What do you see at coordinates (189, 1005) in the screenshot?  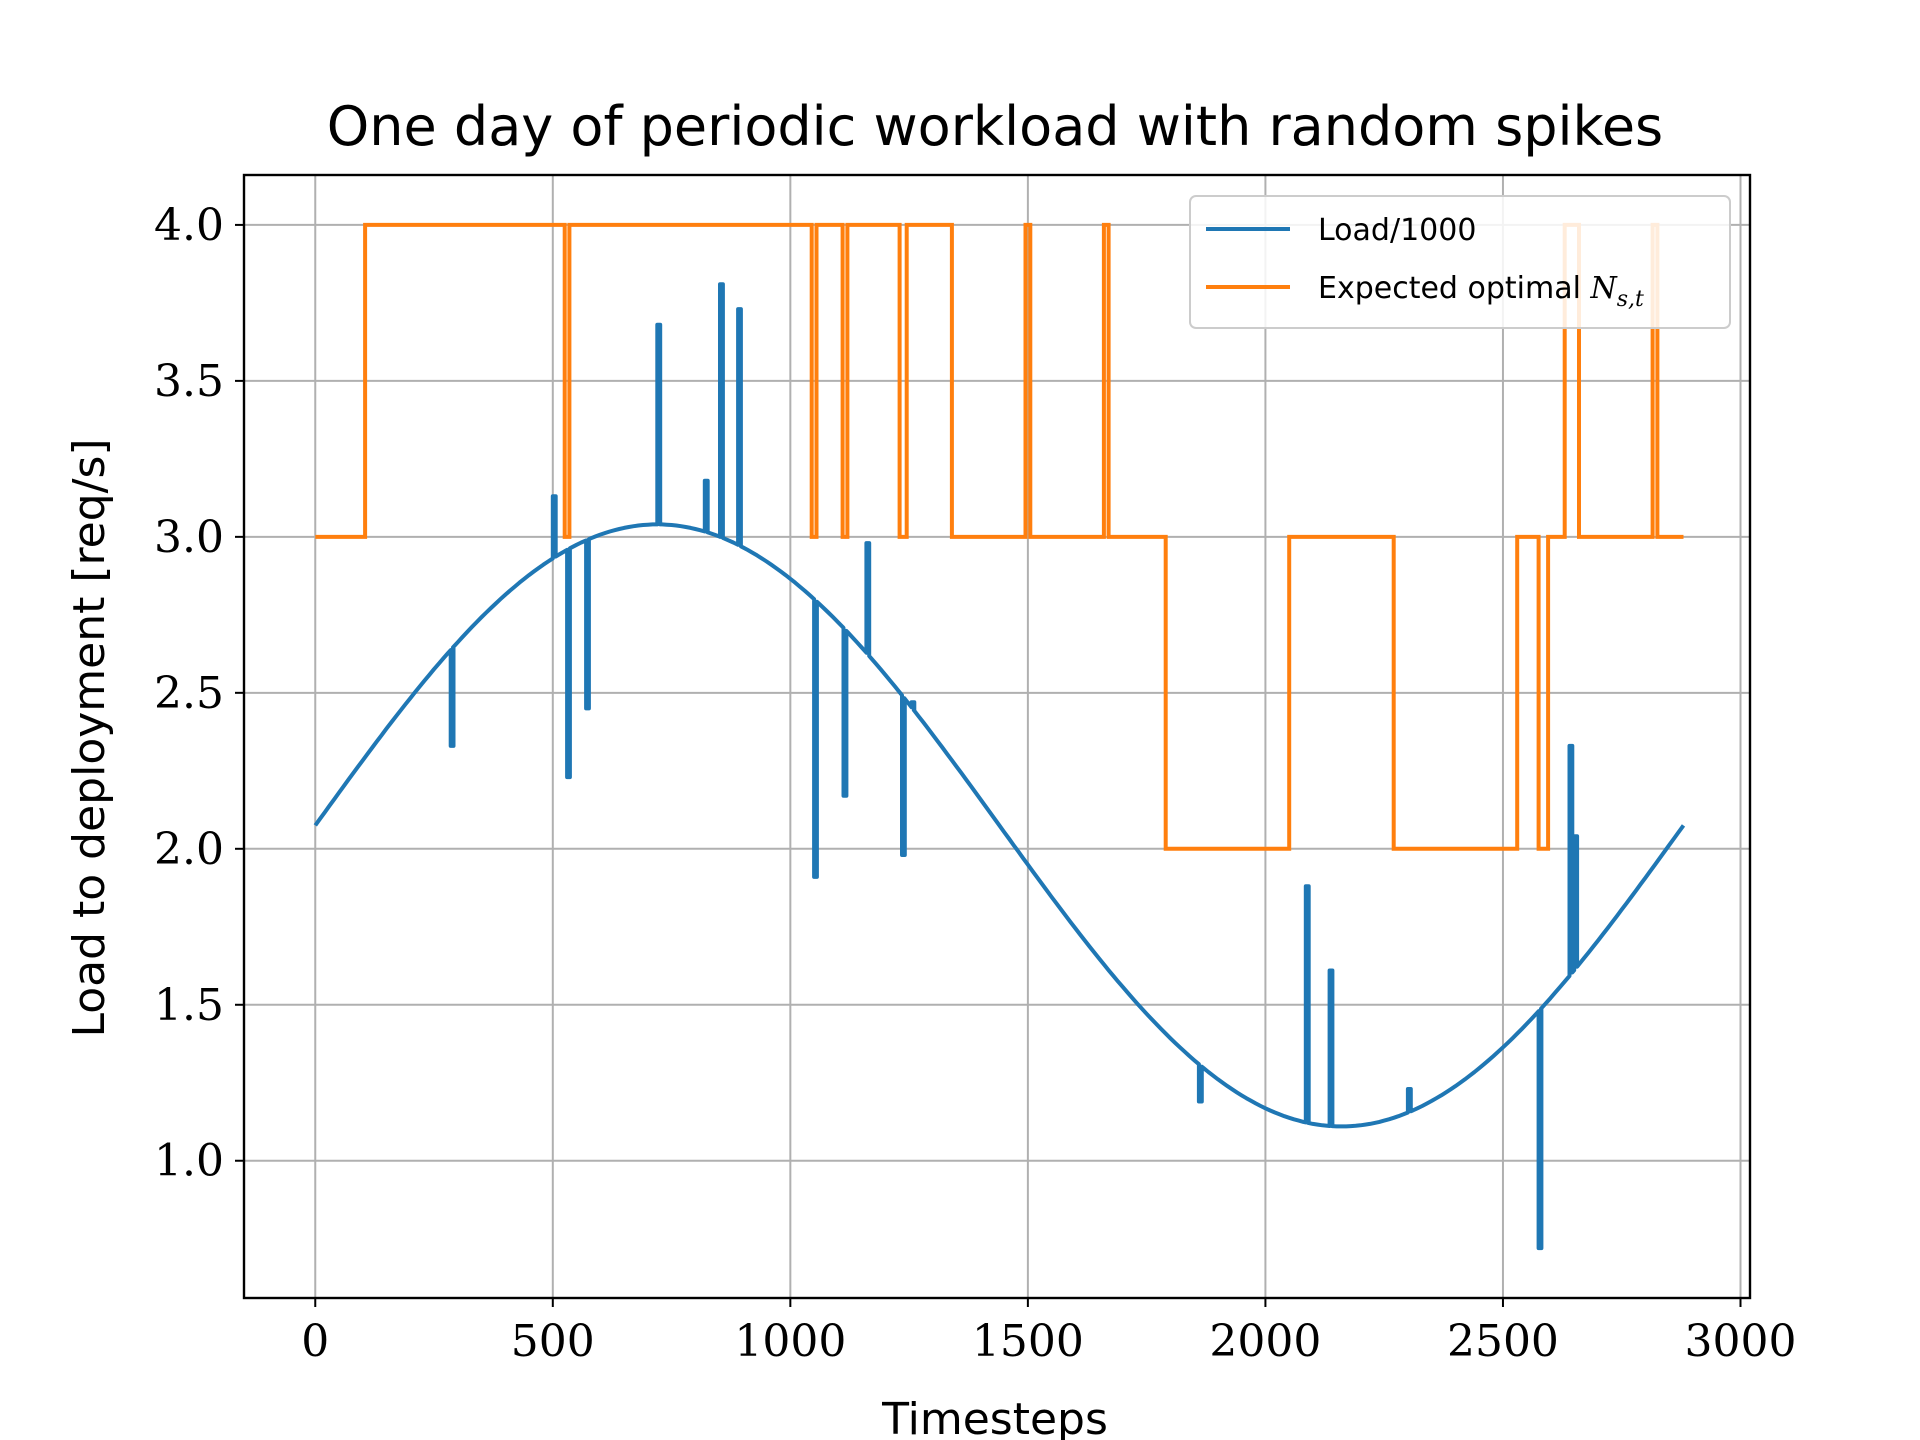 I see `y-tick-label: 1.5` at bounding box center [189, 1005].